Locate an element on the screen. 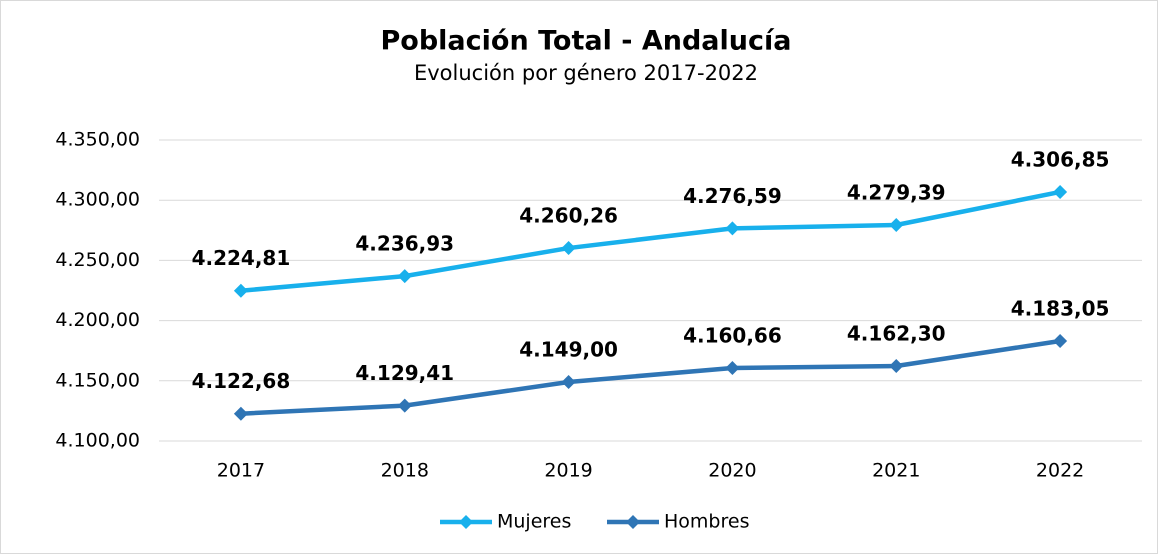 The height and width of the screenshot is (554, 1158). x-tick-label: 2021 is located at coordinates (896, 471).